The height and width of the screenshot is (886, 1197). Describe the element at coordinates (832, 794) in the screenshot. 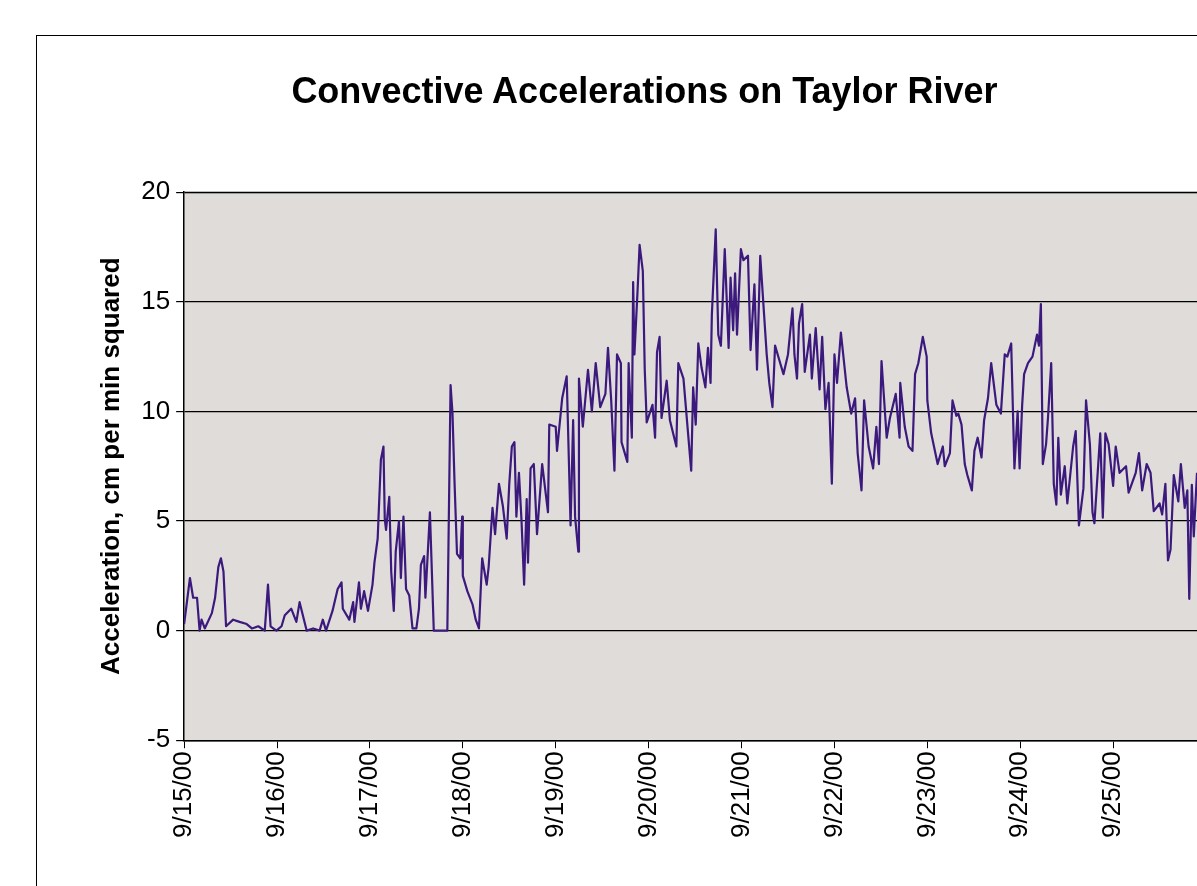

I see `x-tick-label: 9/22/00` at that location.